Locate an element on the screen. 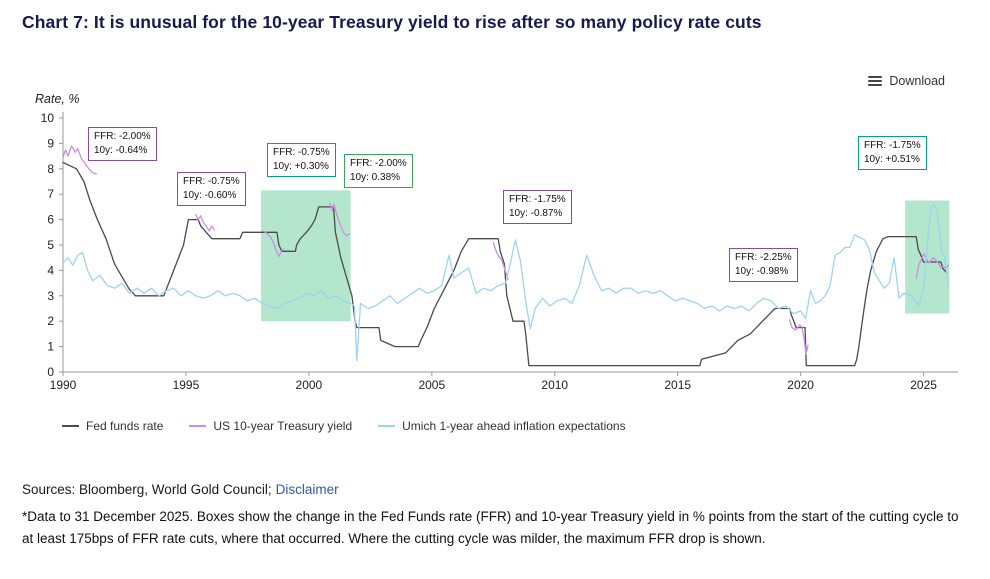 The height and width of the screenshot is (579, 990). annotation-line: 10y: -0.98% is located at coordinates (762, 271).